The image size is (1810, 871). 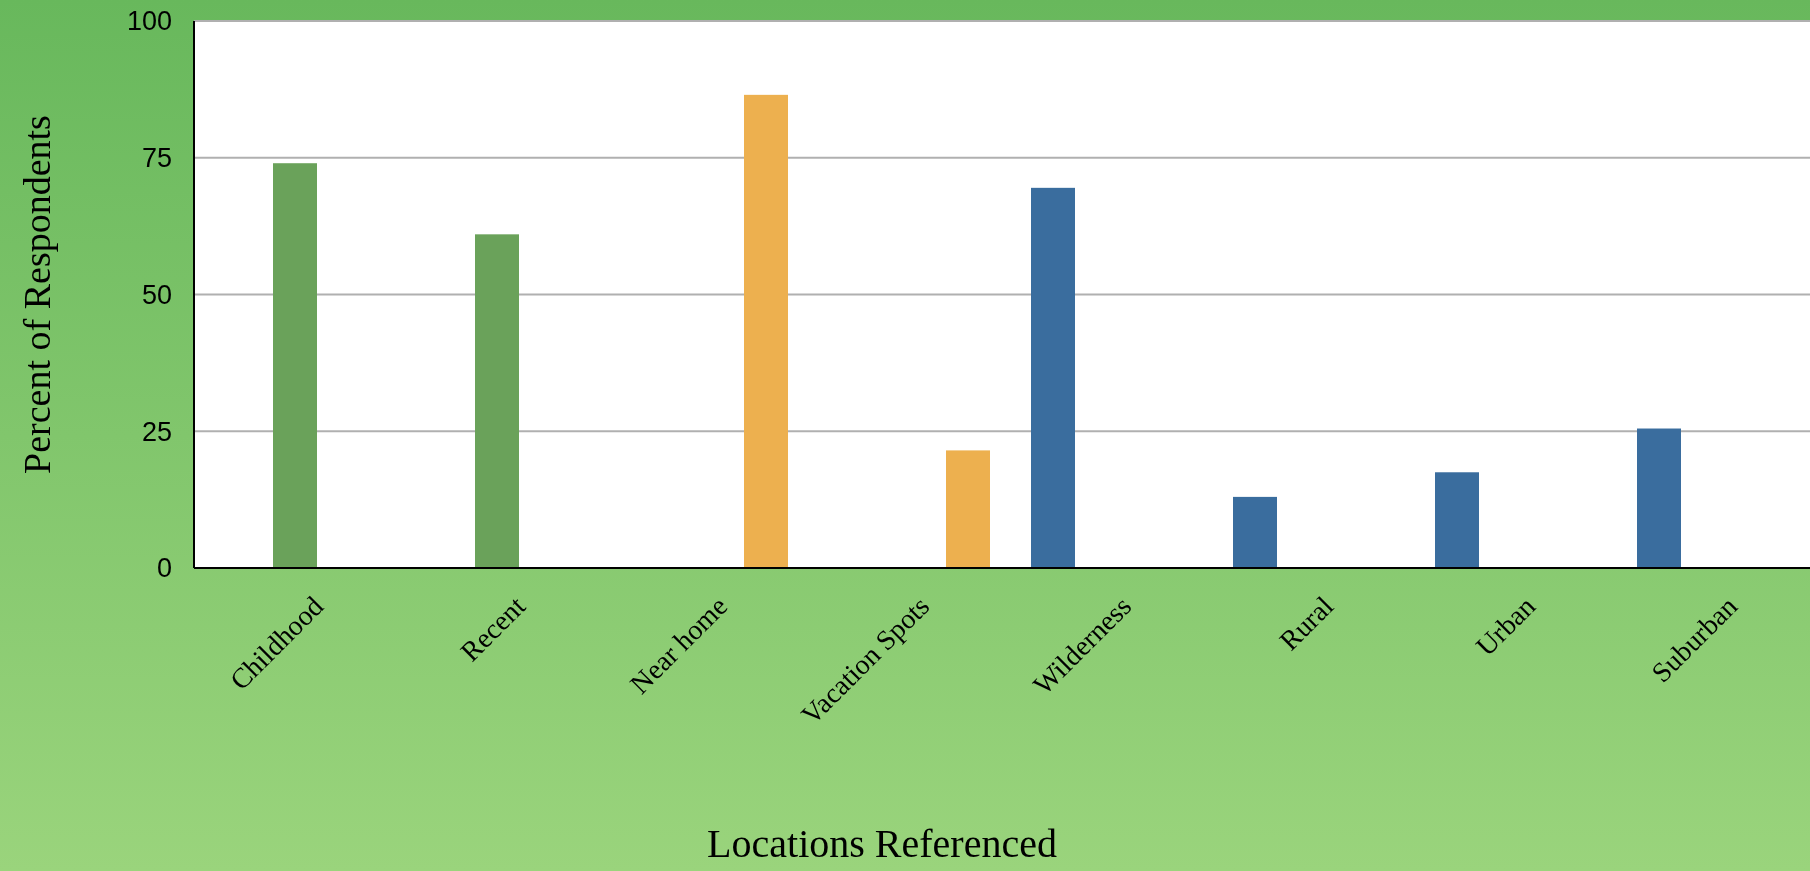 I want to click on y-axis-title: Percent of Respondents, so click(x=37, y=294).